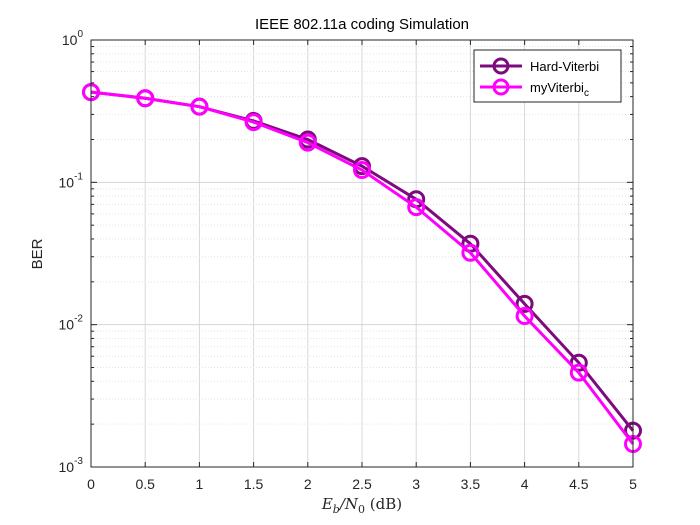  Describe the element at coordinates (308, 484) in the screenshot. I see `x-tick-label: 2` at that location.